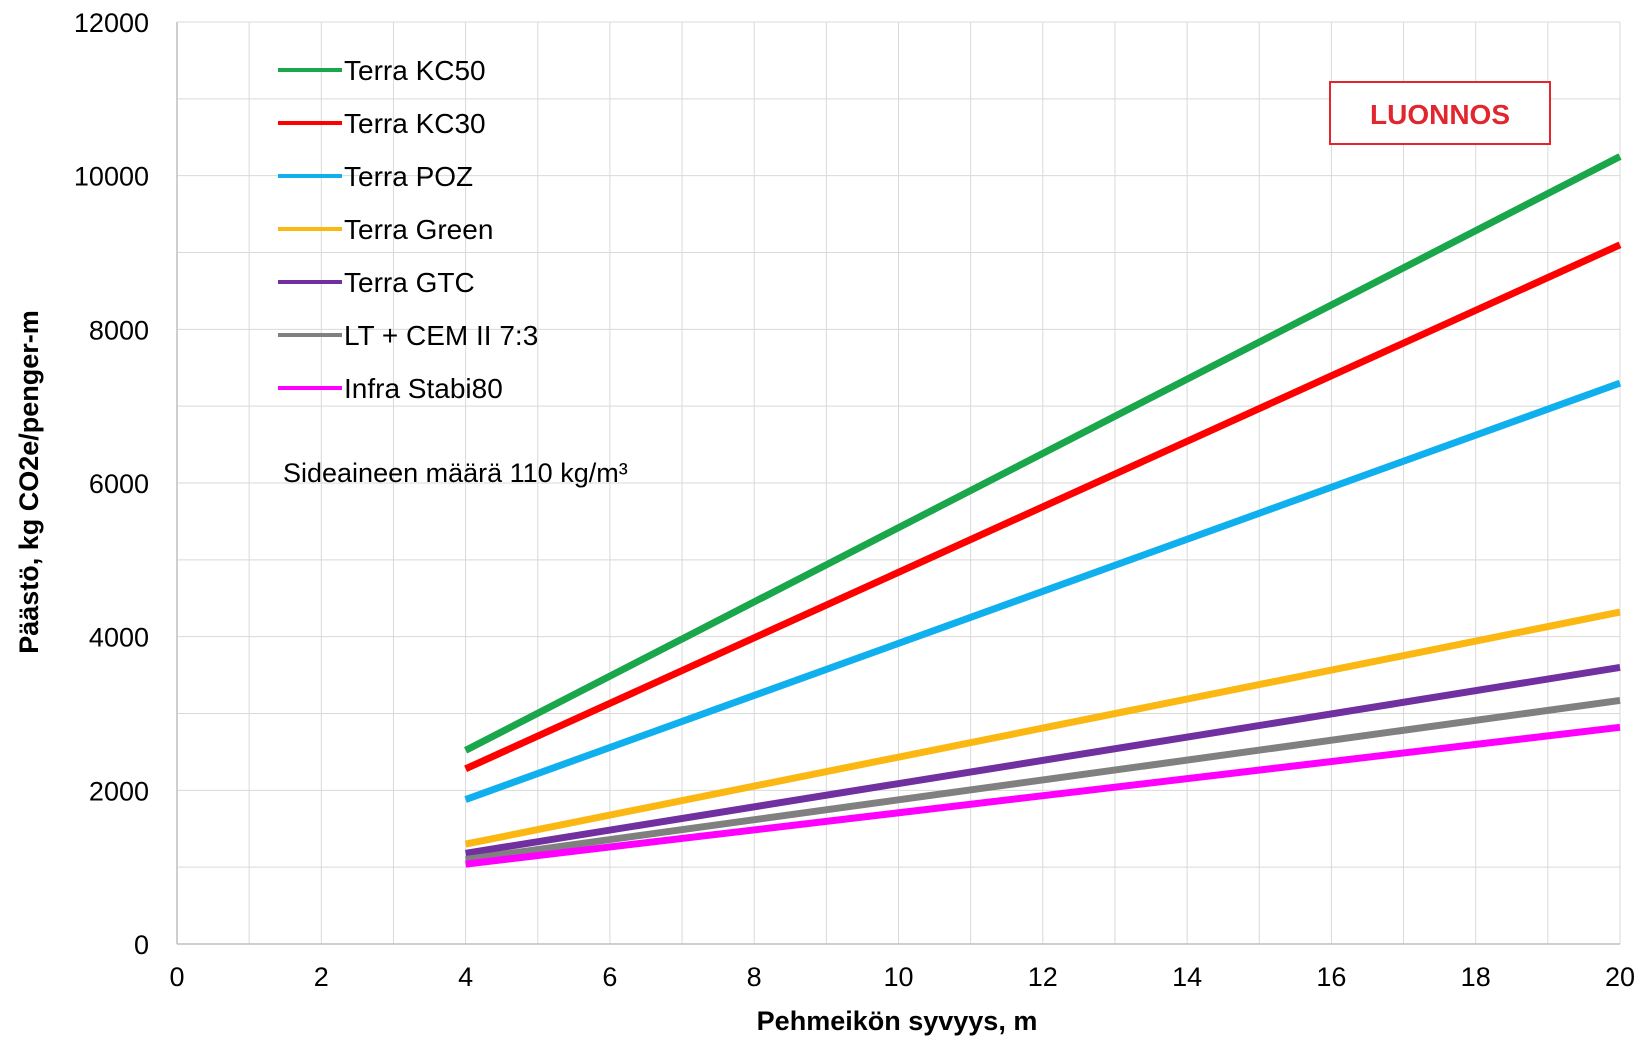 Image resolution: width=1643 pixels, height=1045 pixels. What do you see at coordinates (409, 282) in the screenshot?
I see `legend-label-terra-gtc: Terra GTC` at bounding box center [409, 282].